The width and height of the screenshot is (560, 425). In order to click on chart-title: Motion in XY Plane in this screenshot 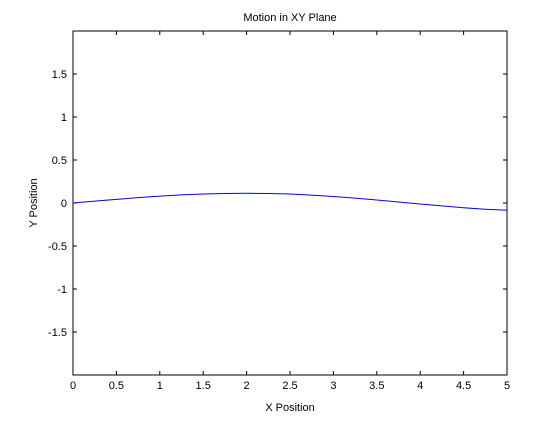, I will do `click(289, 18)`.